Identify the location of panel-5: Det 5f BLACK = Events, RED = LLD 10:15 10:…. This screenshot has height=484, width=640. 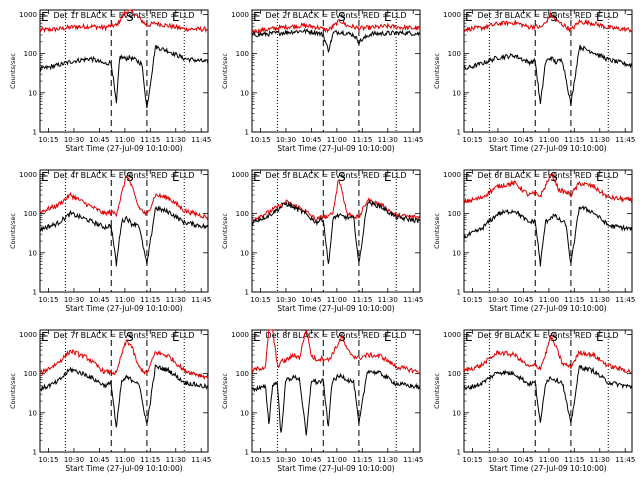
(322, 241).